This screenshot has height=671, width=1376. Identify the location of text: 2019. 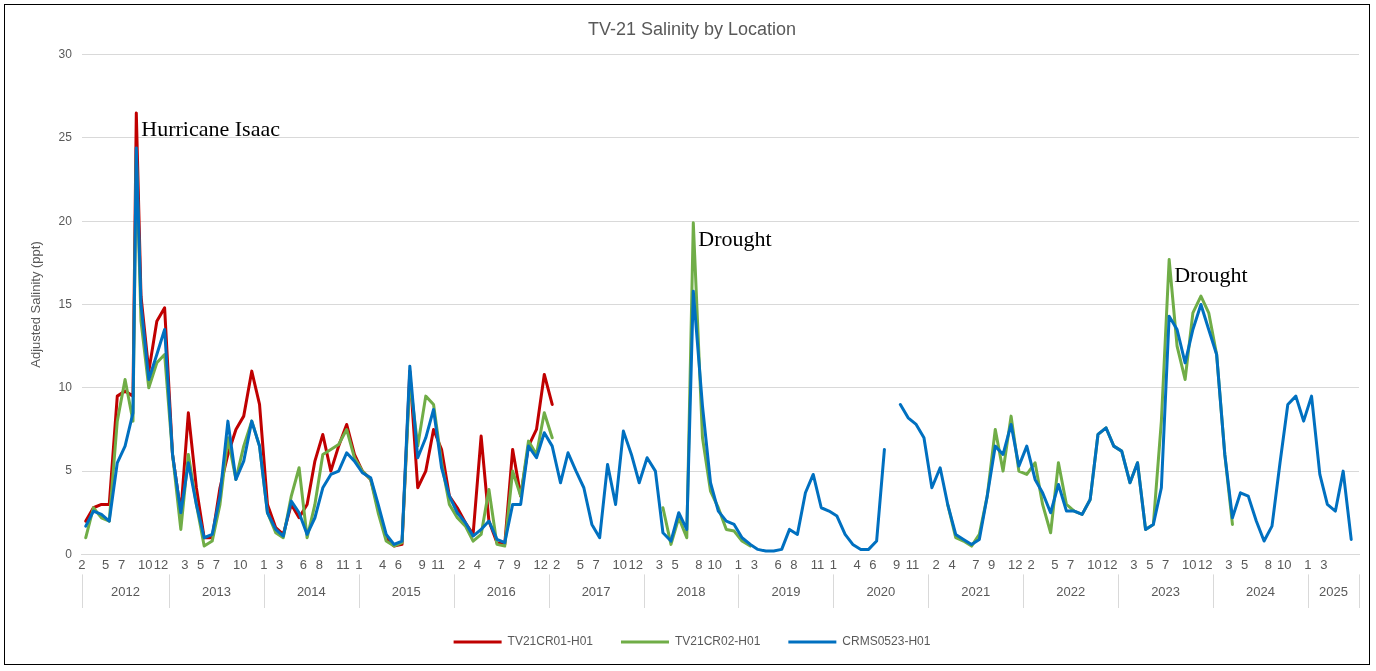
(786, 591).